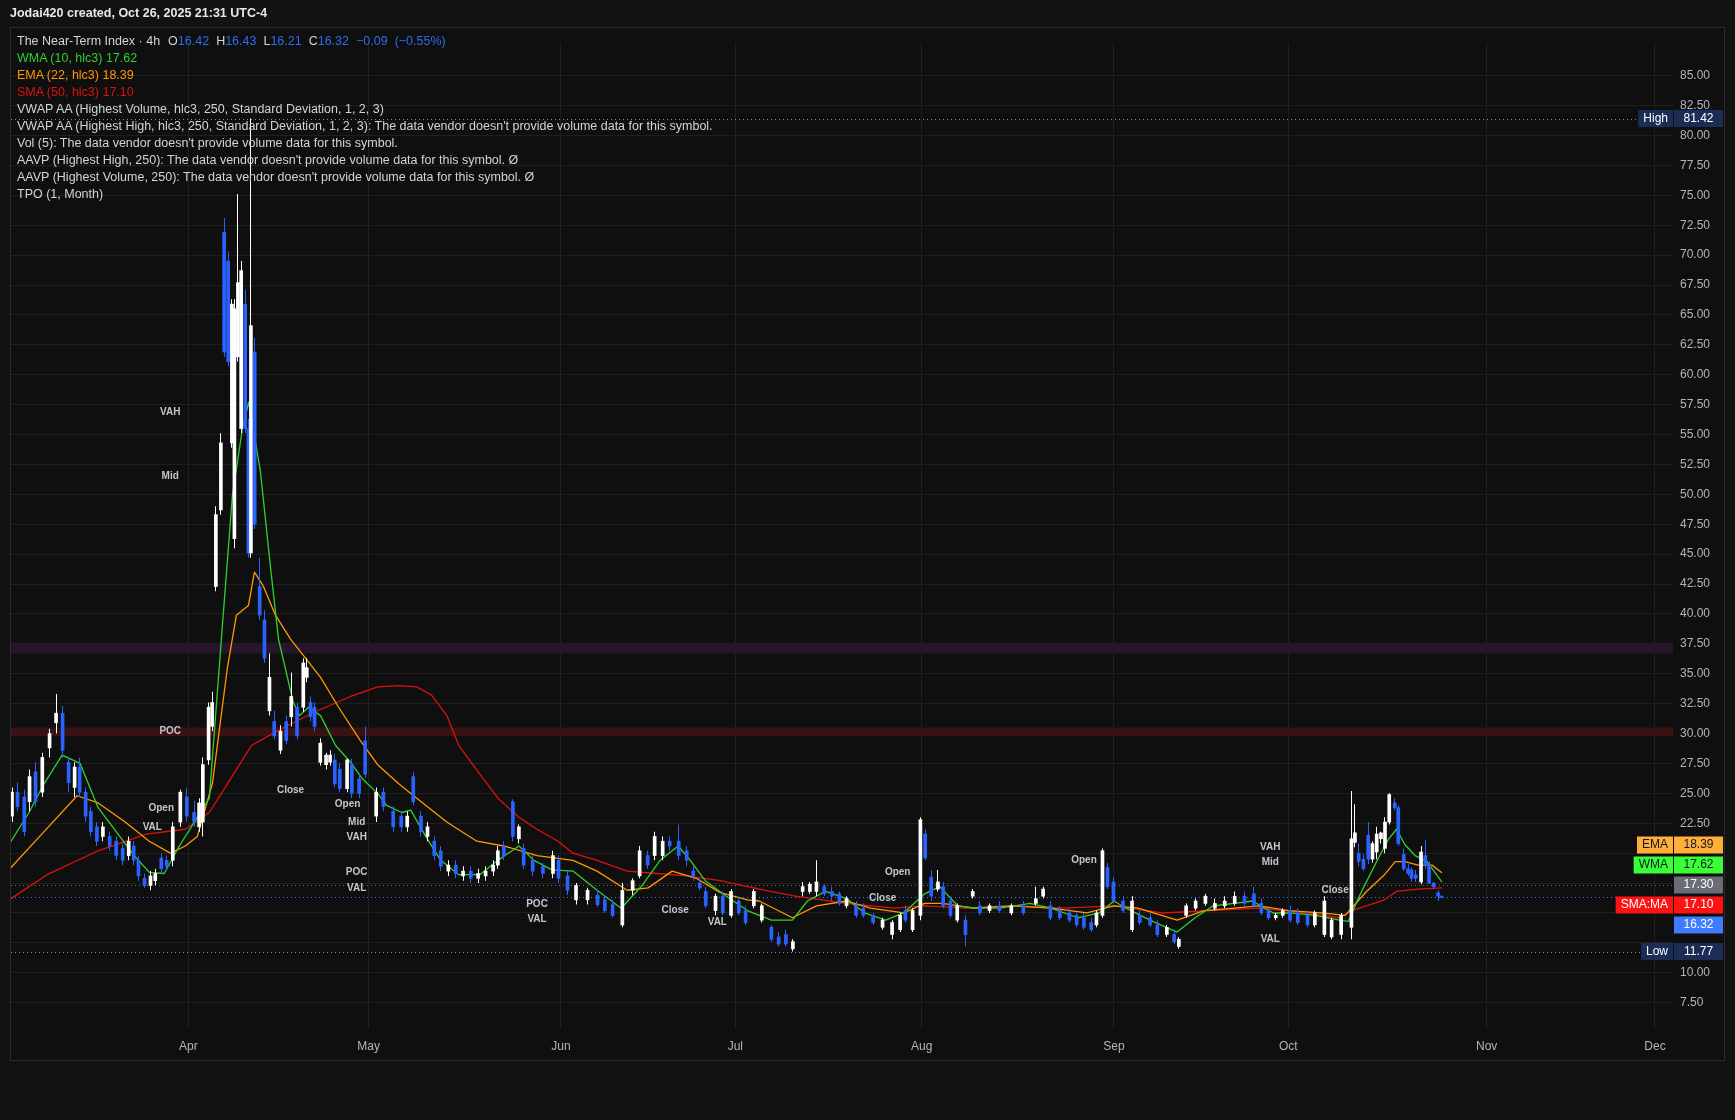 Image resolution: width=1735 pixels, height=1120 pixels. I want to click on y-tick-label: 50.00, so click(1695, 493).